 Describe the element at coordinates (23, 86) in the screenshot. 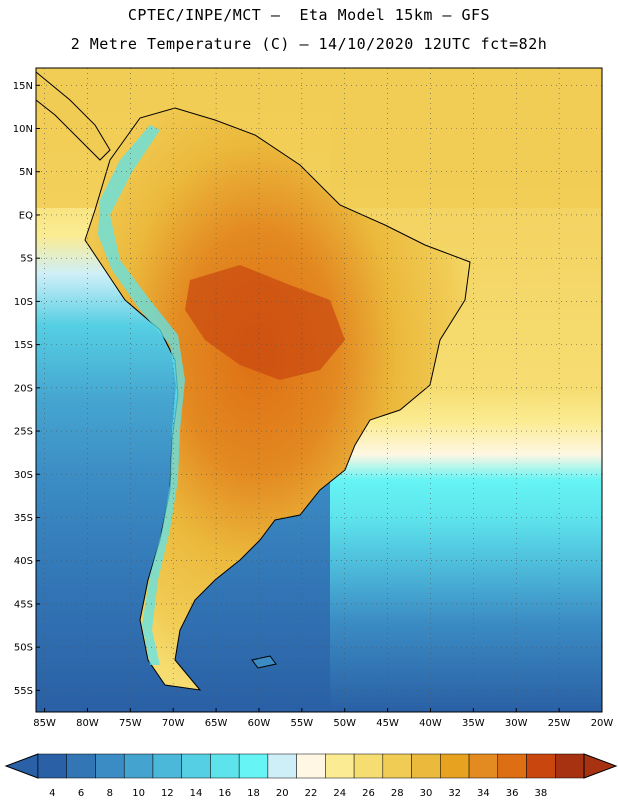

I see `latitude-label: 15N` at that location.